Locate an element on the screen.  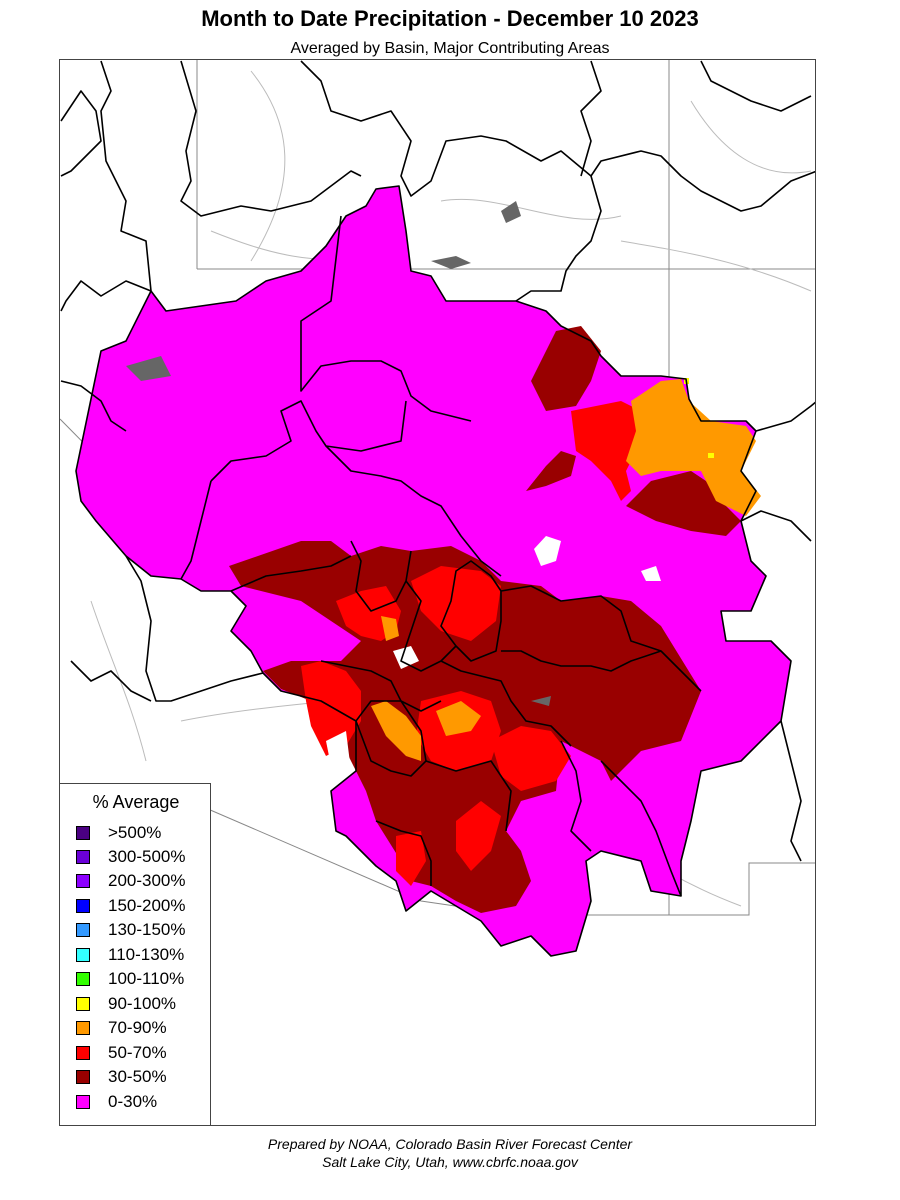
legend-item: 130-150% is located at coordinates (131, 930).